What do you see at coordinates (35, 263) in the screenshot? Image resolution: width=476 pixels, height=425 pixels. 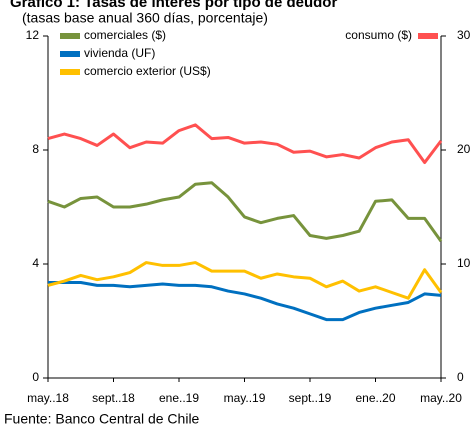 I see `y-tick-label: 4` at bounding box center [35, 263].